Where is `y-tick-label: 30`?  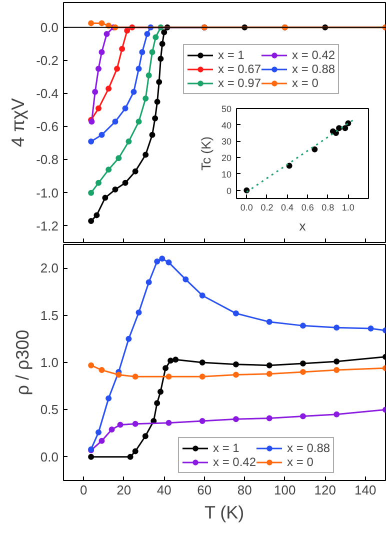 y-tick-label: 30 is located at coordinates (226, 141).